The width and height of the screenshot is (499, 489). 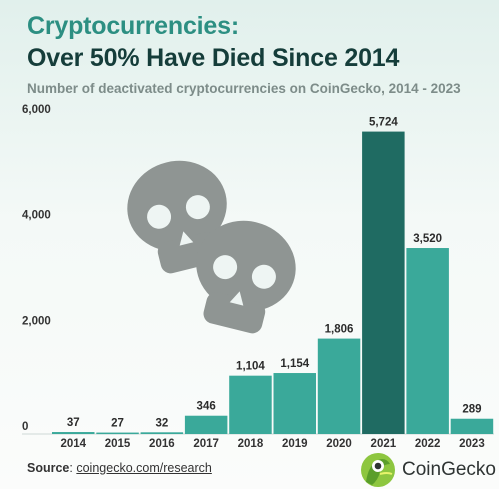 I want to click on bar-value-label: 1,806, so click(x=339, y=330).